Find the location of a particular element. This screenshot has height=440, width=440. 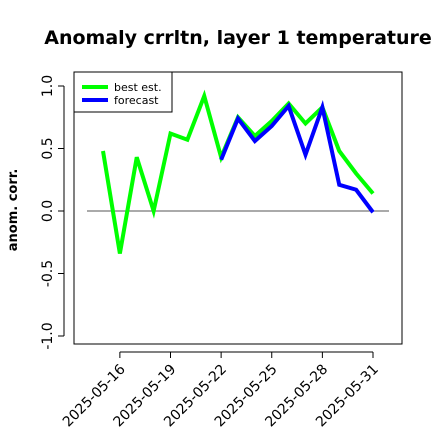

y-tick-label: -1.0 is located at coordinates (48, 335).